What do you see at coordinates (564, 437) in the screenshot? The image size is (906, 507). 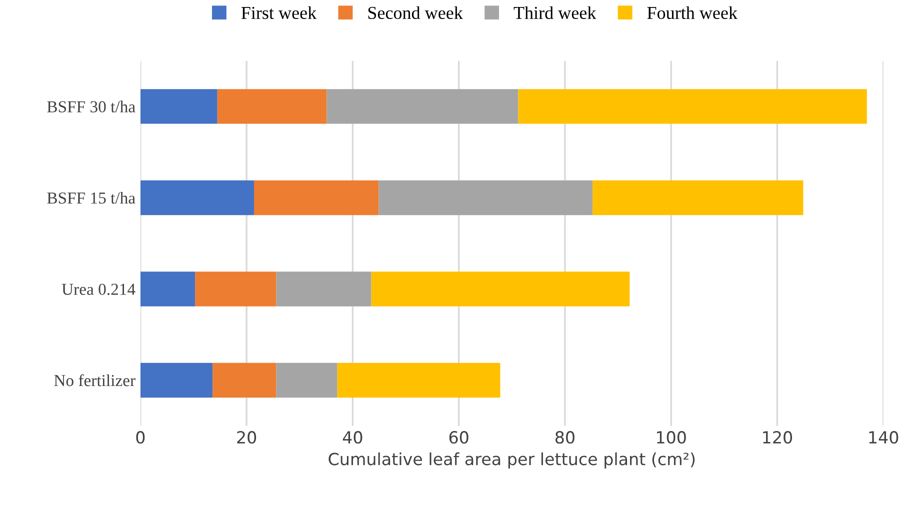 I see `x-tick-label: 80` at bounding box center [564, 437].